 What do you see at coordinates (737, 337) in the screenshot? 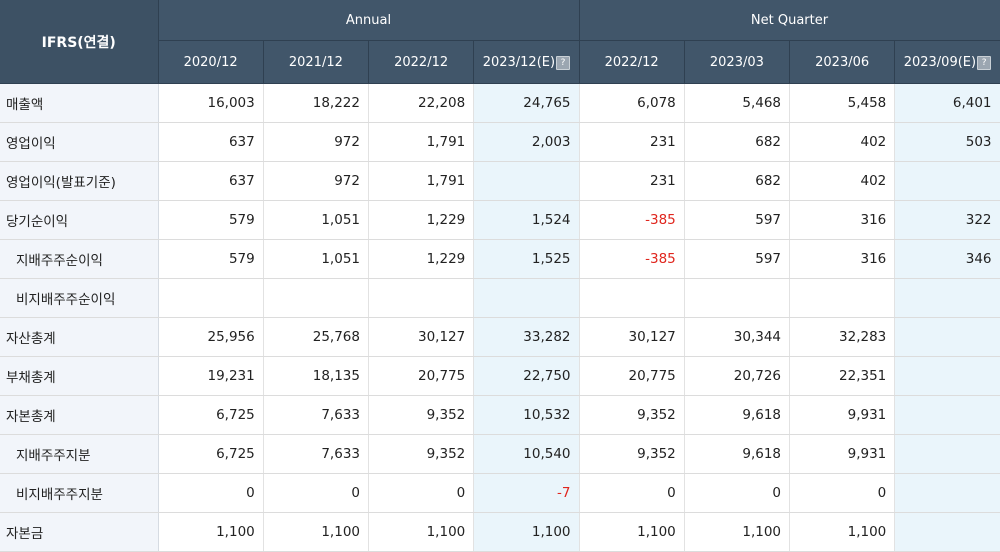
I see `value-cell: 30,344` at bounding box center [737, 337].